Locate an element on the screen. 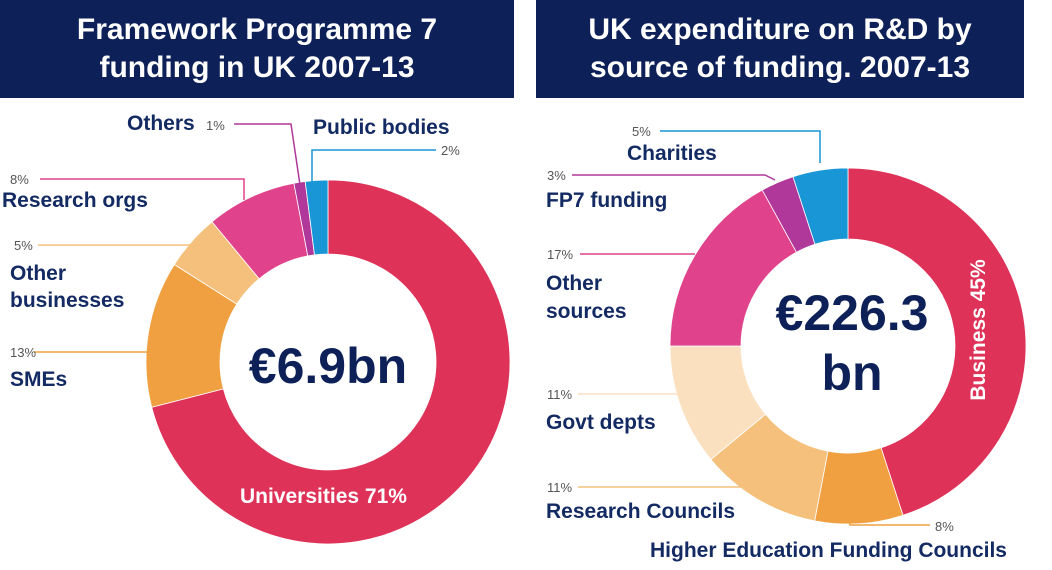 The height and width of the screenshot is (570, 1052). hefc-leader-line is located at coordinates (889, 513).